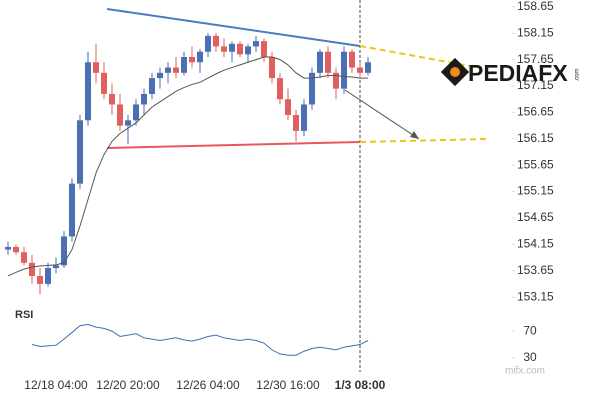 Image resolution: width=590 pixels, height=400 pixels. What do you see at coordinates (535, 217) in the screenshot?
I see `y-tick-label: 154.65` at bounding box center [535, 217].